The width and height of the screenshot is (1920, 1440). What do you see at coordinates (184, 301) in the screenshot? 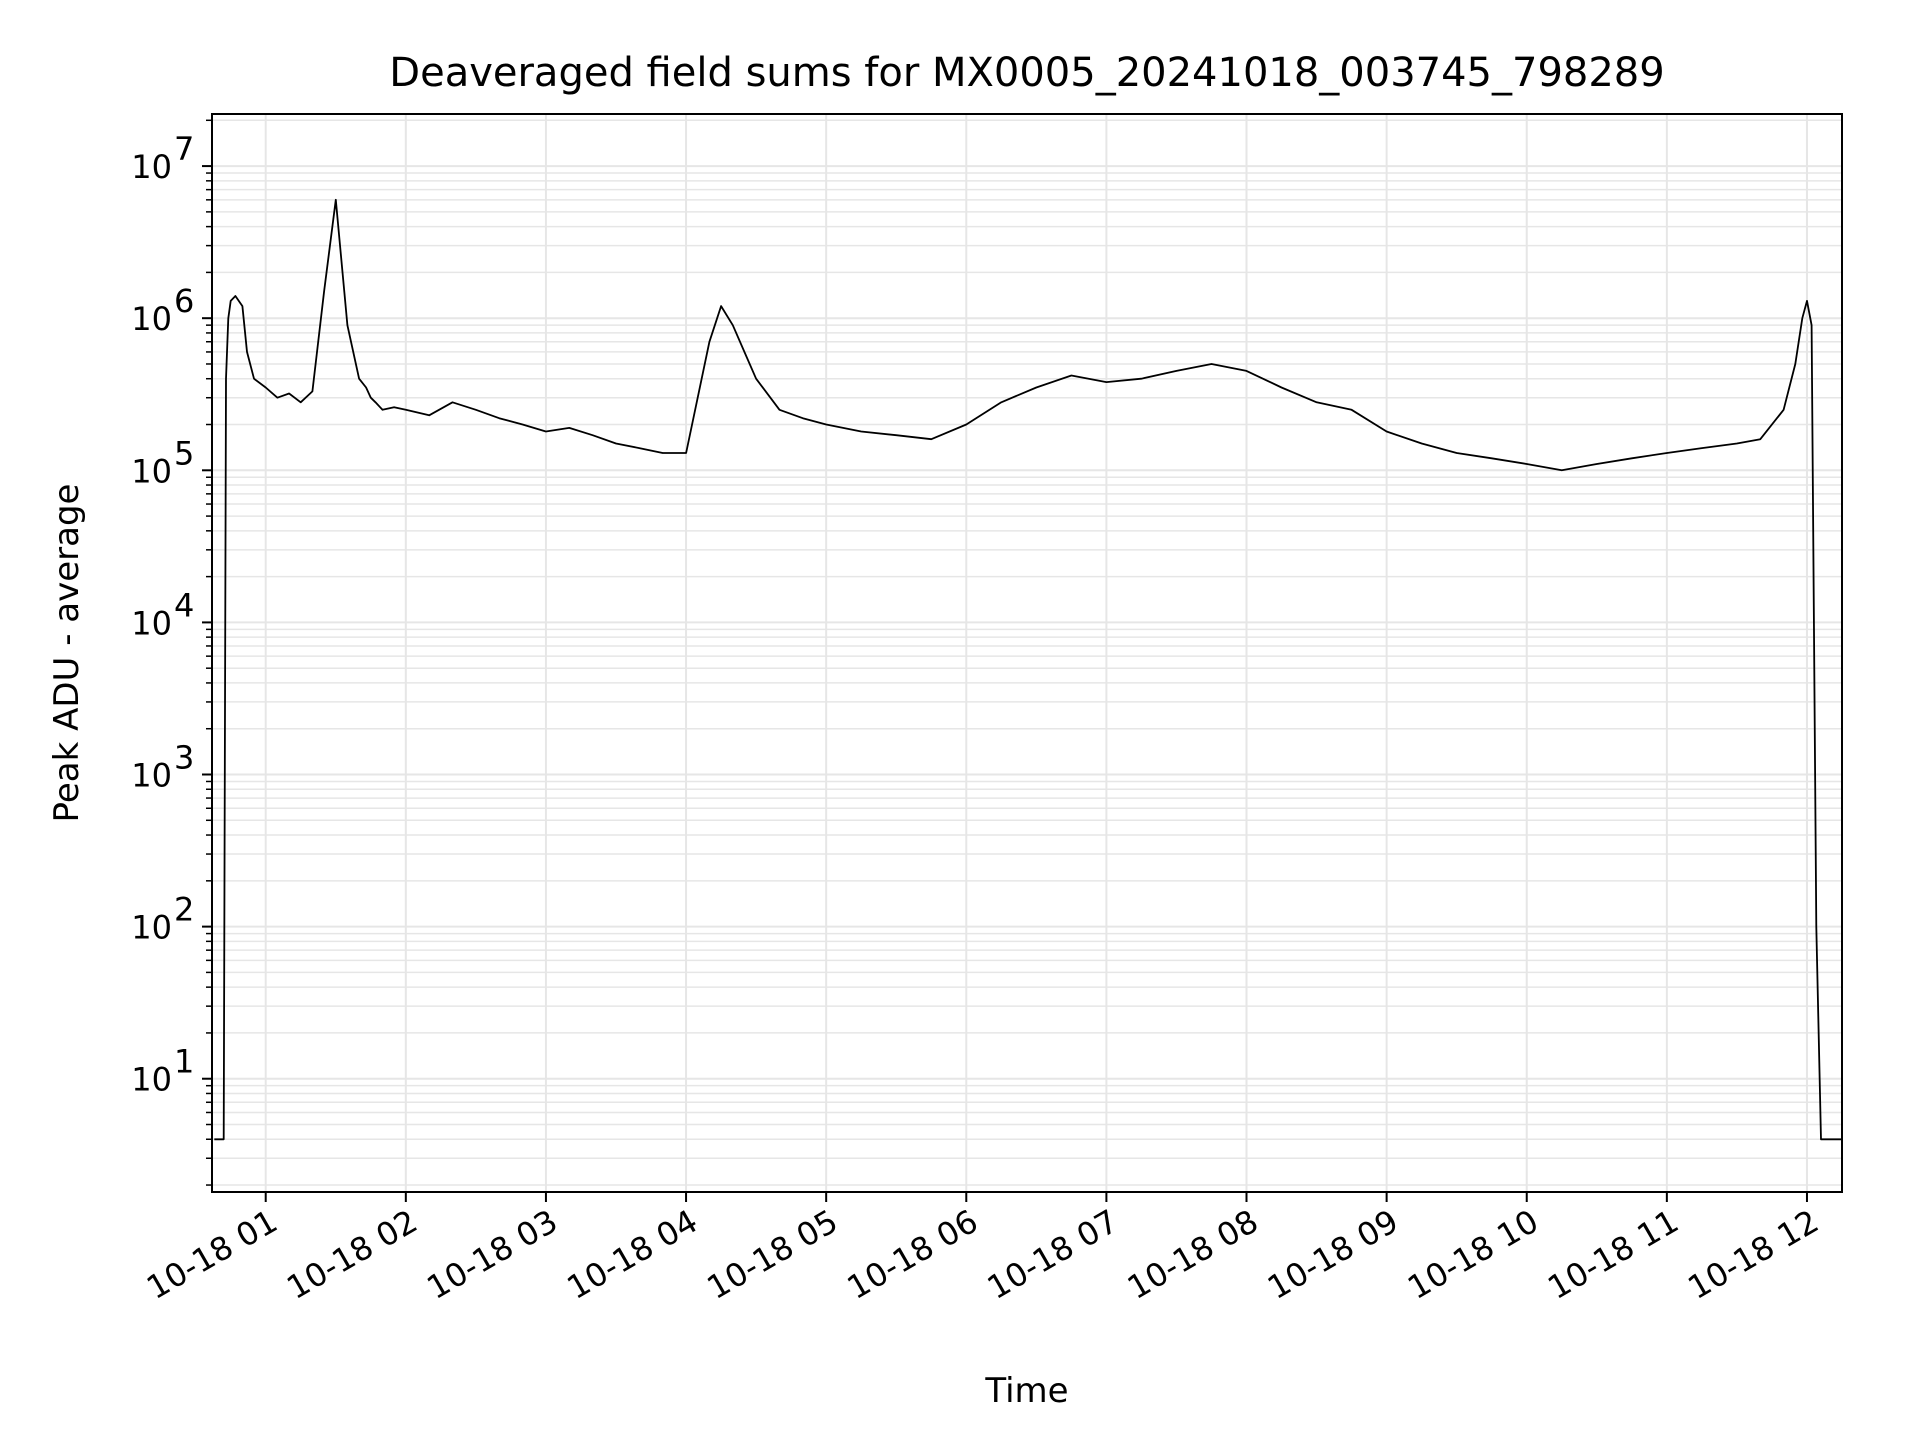
I see `y-tick-exponent: 6` at bounding box center [184, 301].